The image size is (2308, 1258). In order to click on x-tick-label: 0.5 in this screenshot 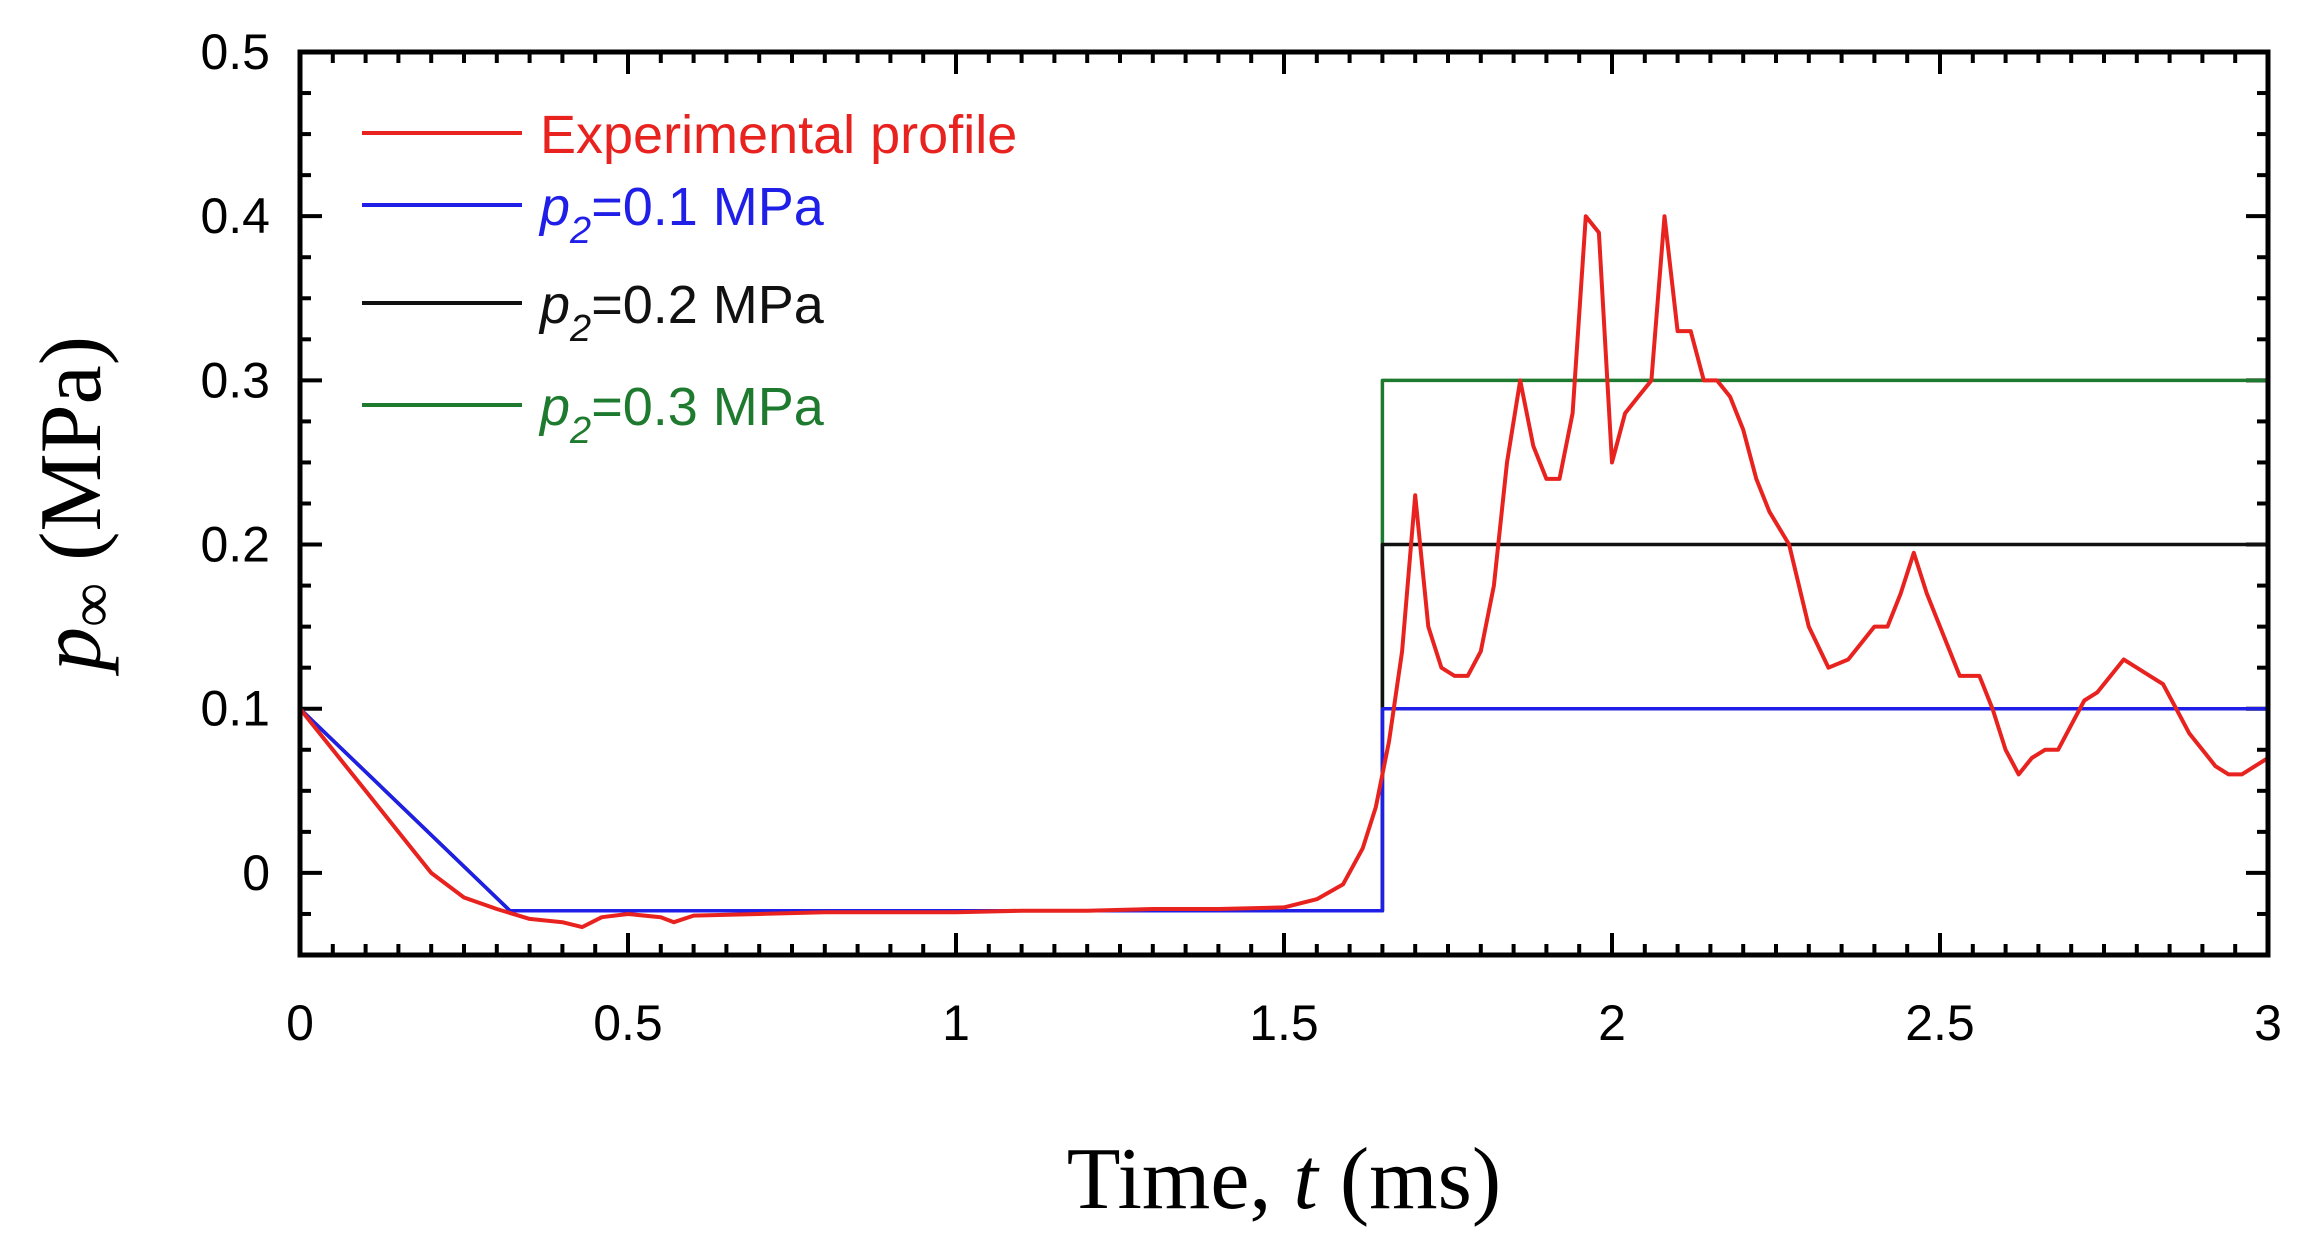, I will do `click(628, 1023)`.